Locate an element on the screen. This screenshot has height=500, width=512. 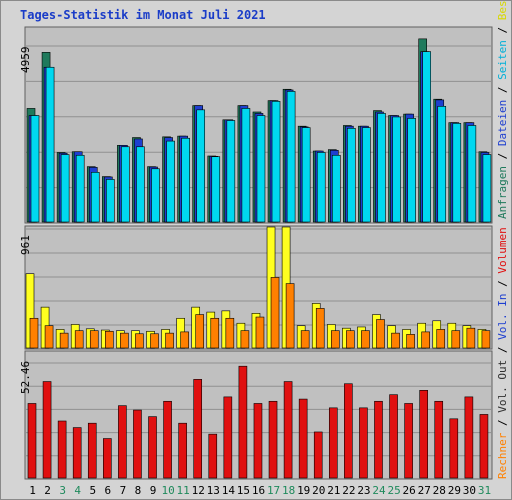
legend-text-2: Dateien is located at coordinates (502, 123).